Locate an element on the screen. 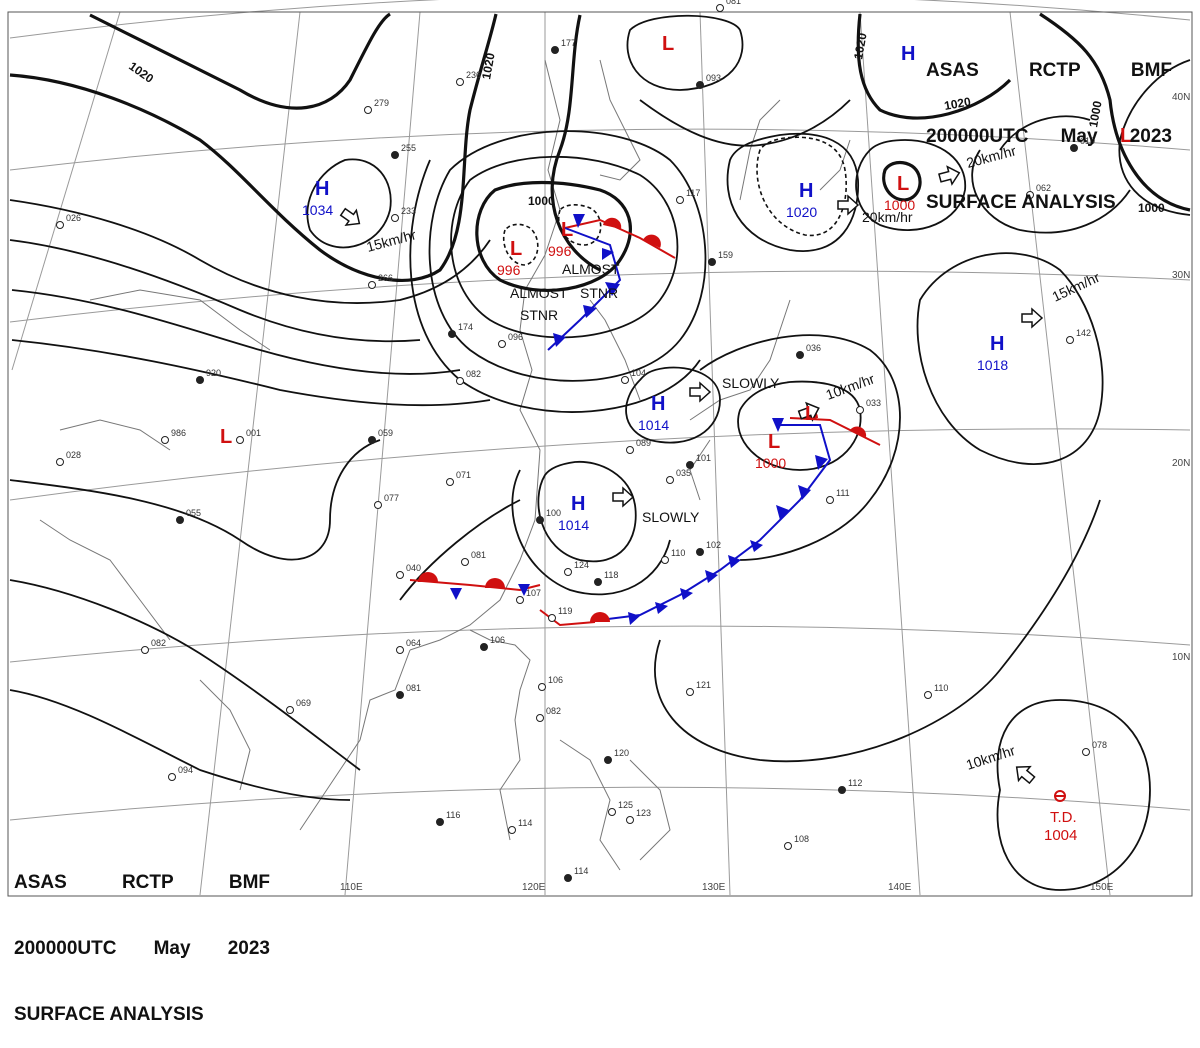  station-value: 279 is located at coordinates (381, 103).